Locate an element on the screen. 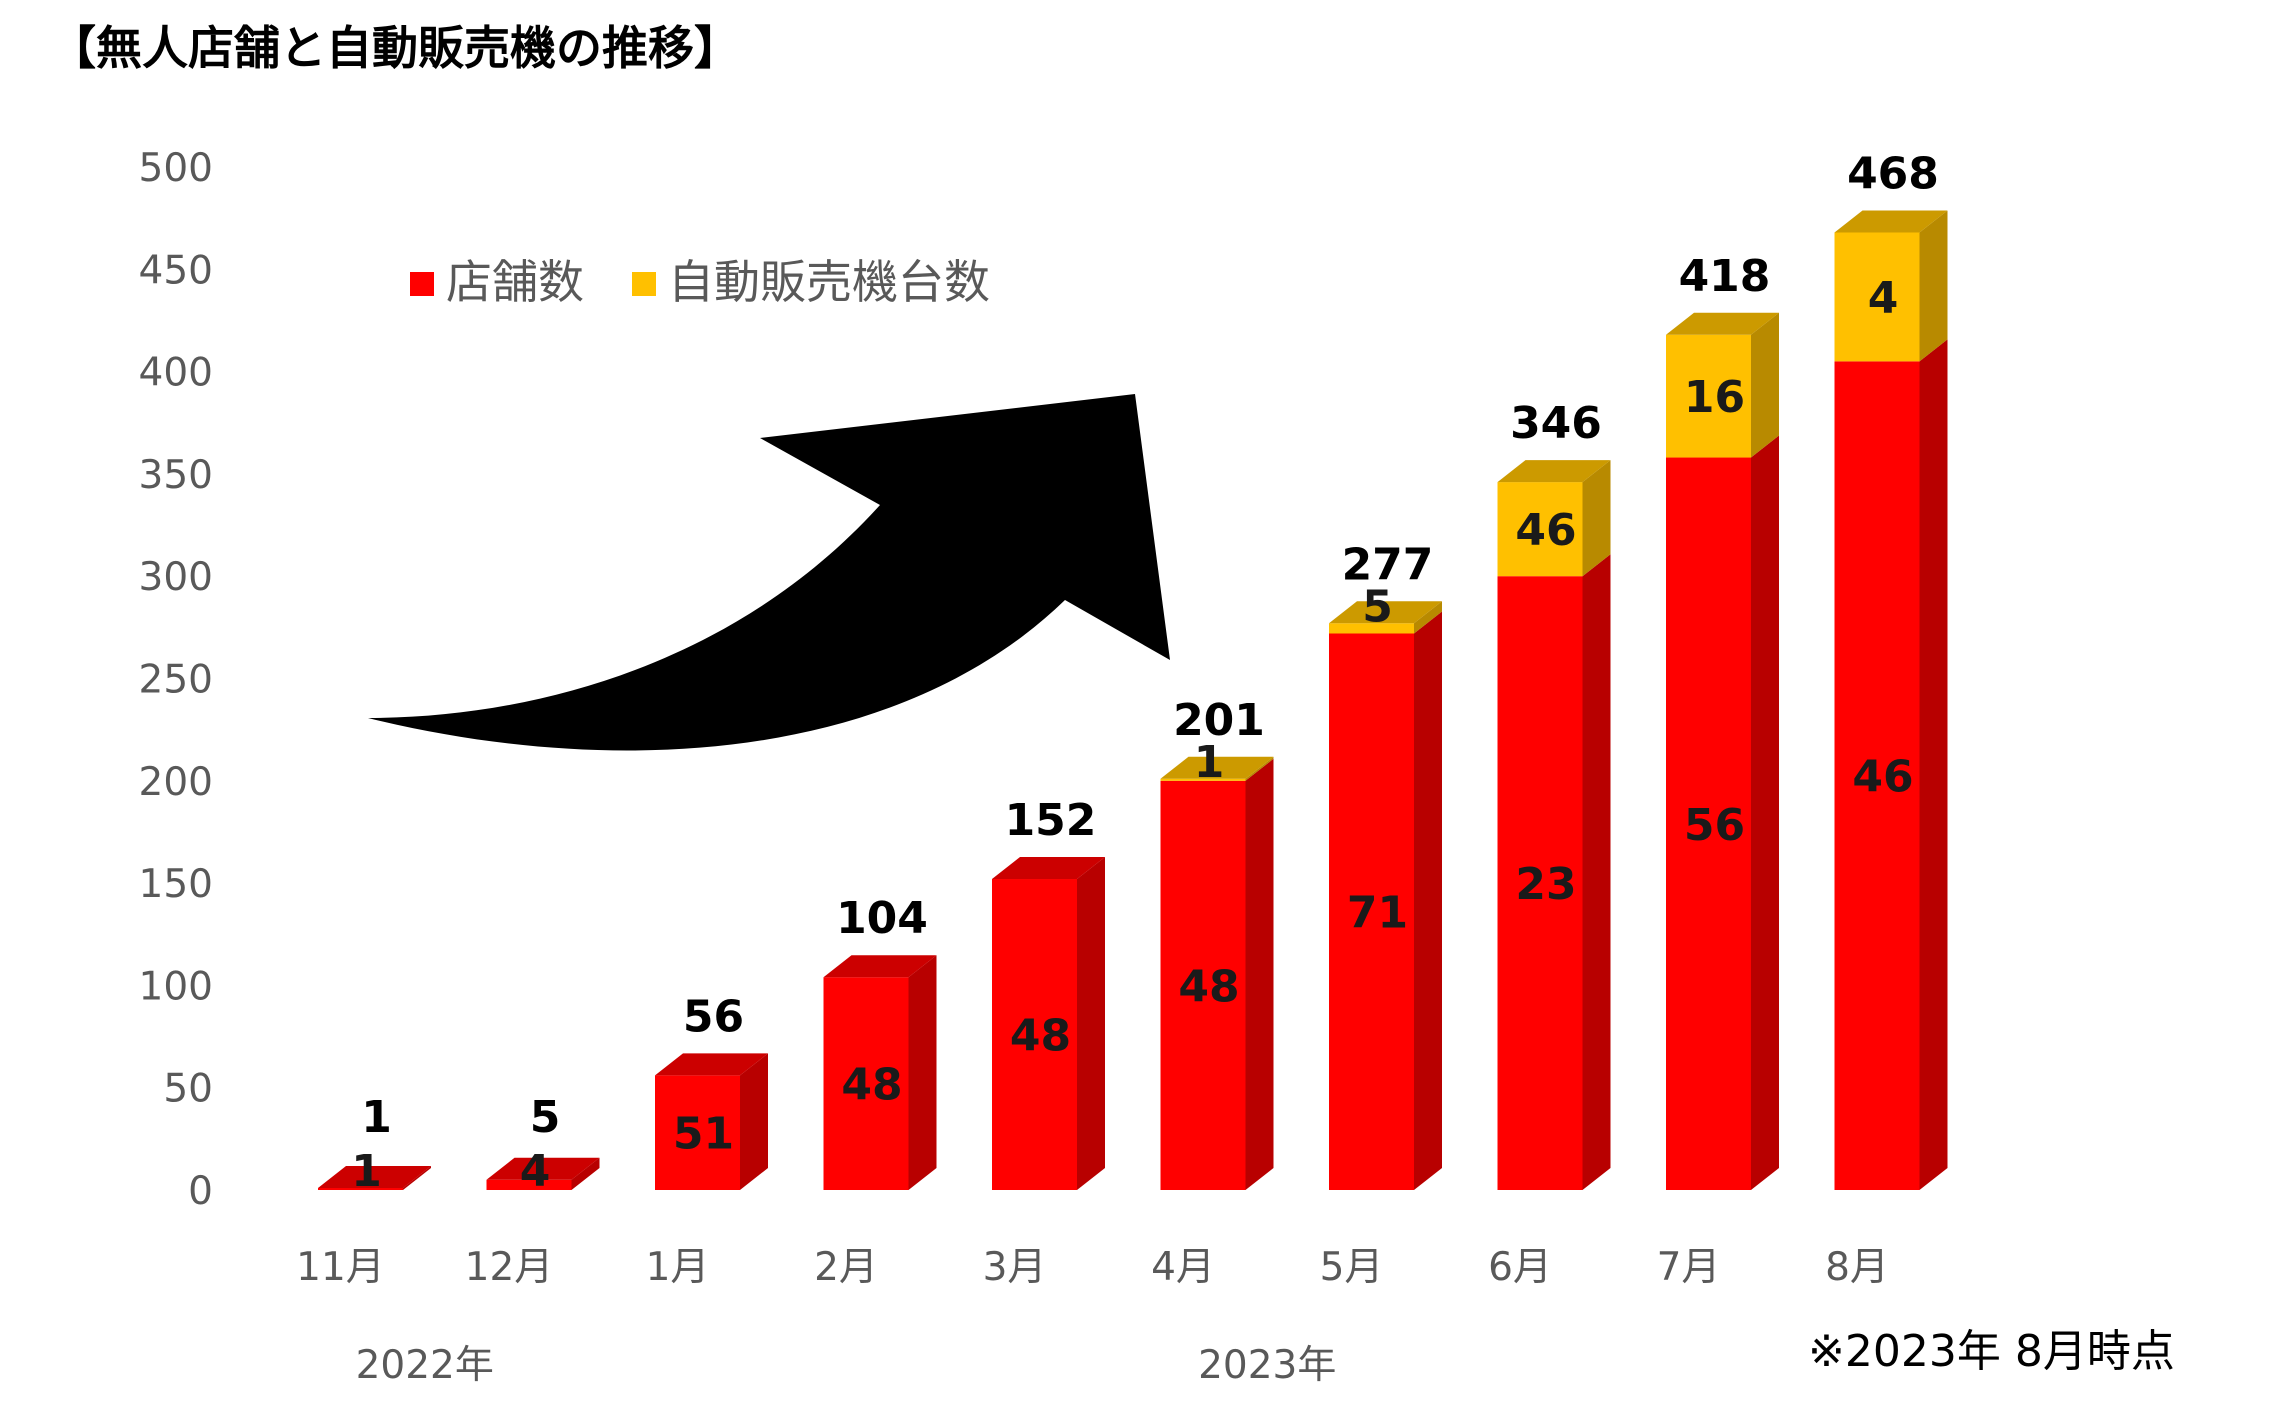 The image size is (2277, 1424). chart-title: 【無人店舗と自動販売機の推移】 is located at coordinates (395, 48).